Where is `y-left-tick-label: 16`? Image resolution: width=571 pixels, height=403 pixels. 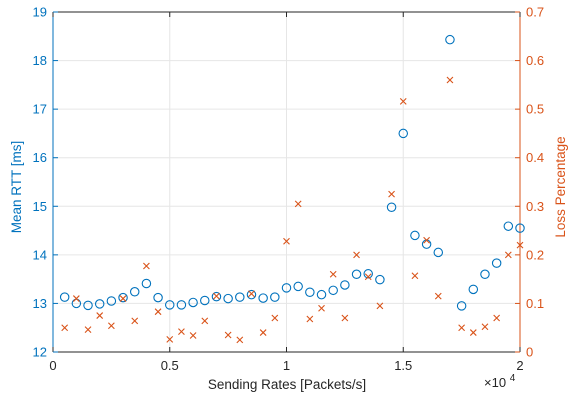 y-left-tick-label: 16 is located at coordinates (40, 157).